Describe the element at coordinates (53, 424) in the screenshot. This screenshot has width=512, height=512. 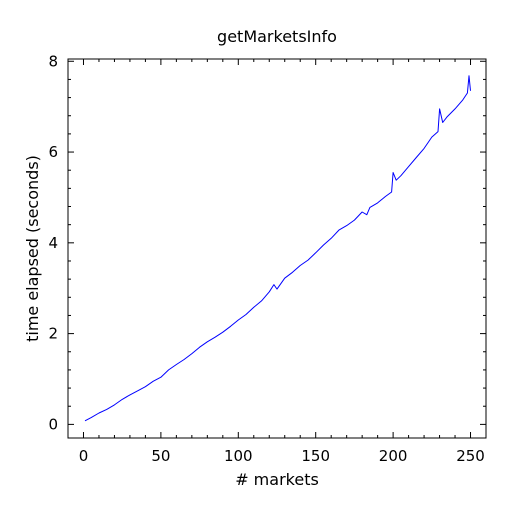
I see `y-tick-label: 0` at that location.